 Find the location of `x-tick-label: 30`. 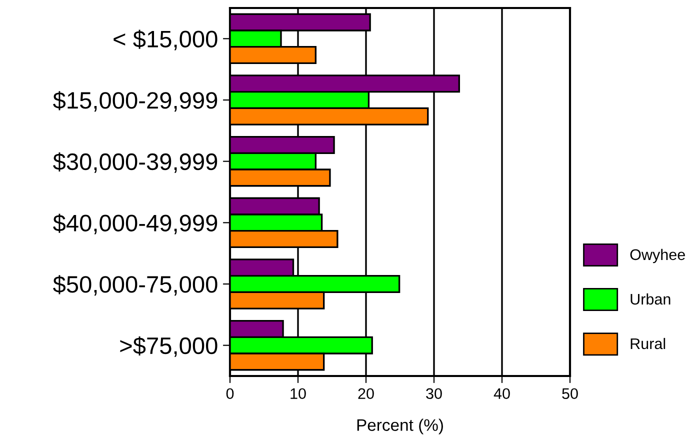

x-tick-label: 30 is located at coordinates (434, 394).